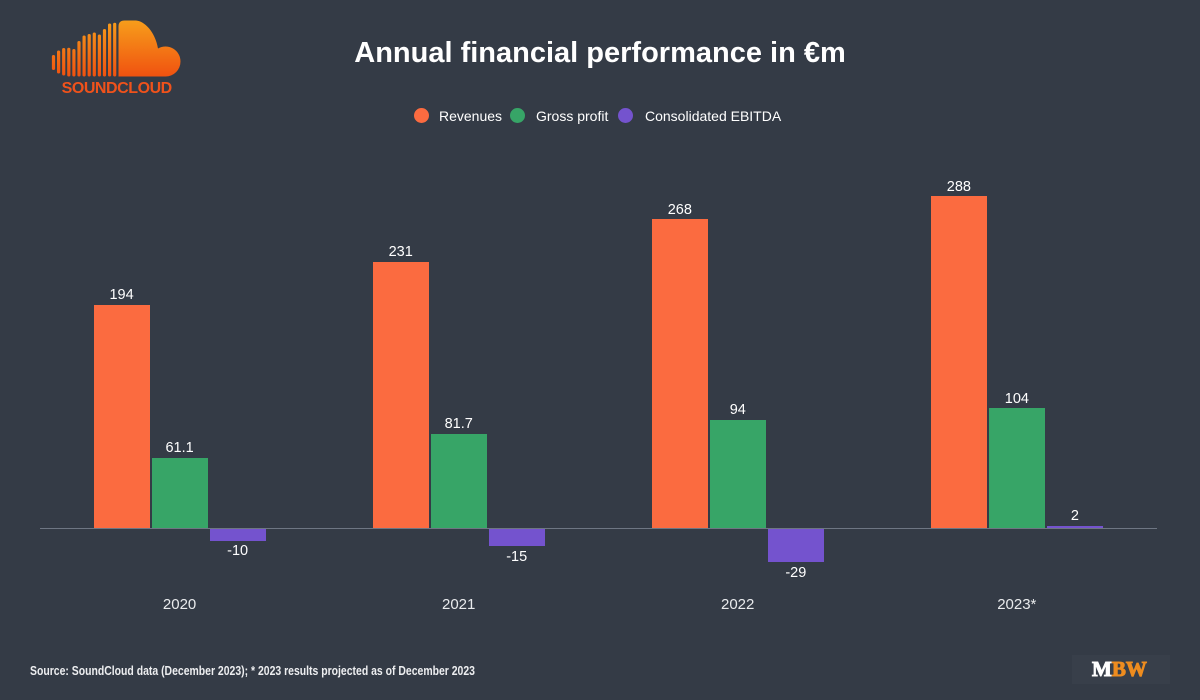 The width and height of the screenshot is (1200, 700). I want to click on svg-text: SOUNDCLOUD, so click(117, 88).